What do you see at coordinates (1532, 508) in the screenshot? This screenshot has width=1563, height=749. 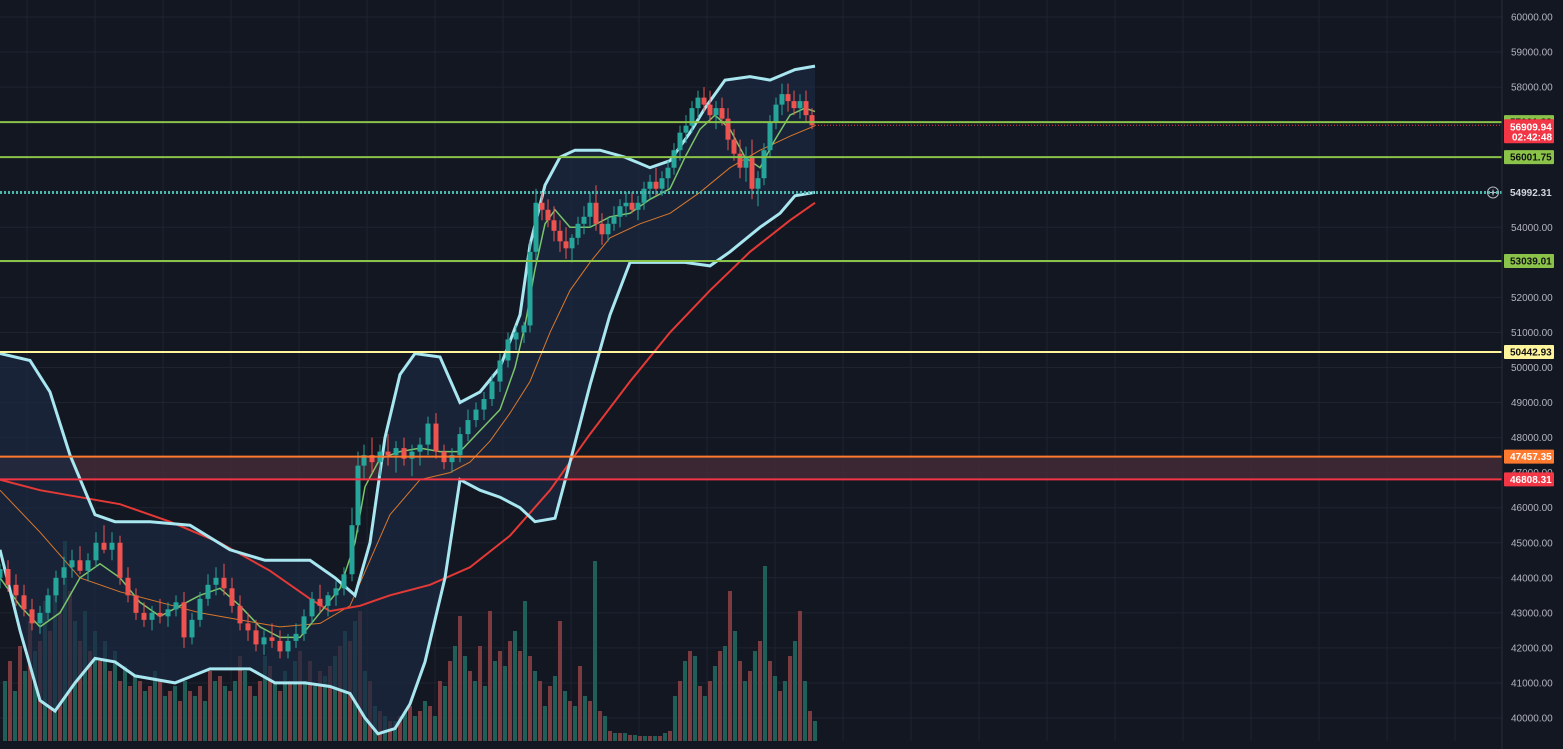 I see `y-tick-label: 46000.00` at bounding box center [1532, 508].